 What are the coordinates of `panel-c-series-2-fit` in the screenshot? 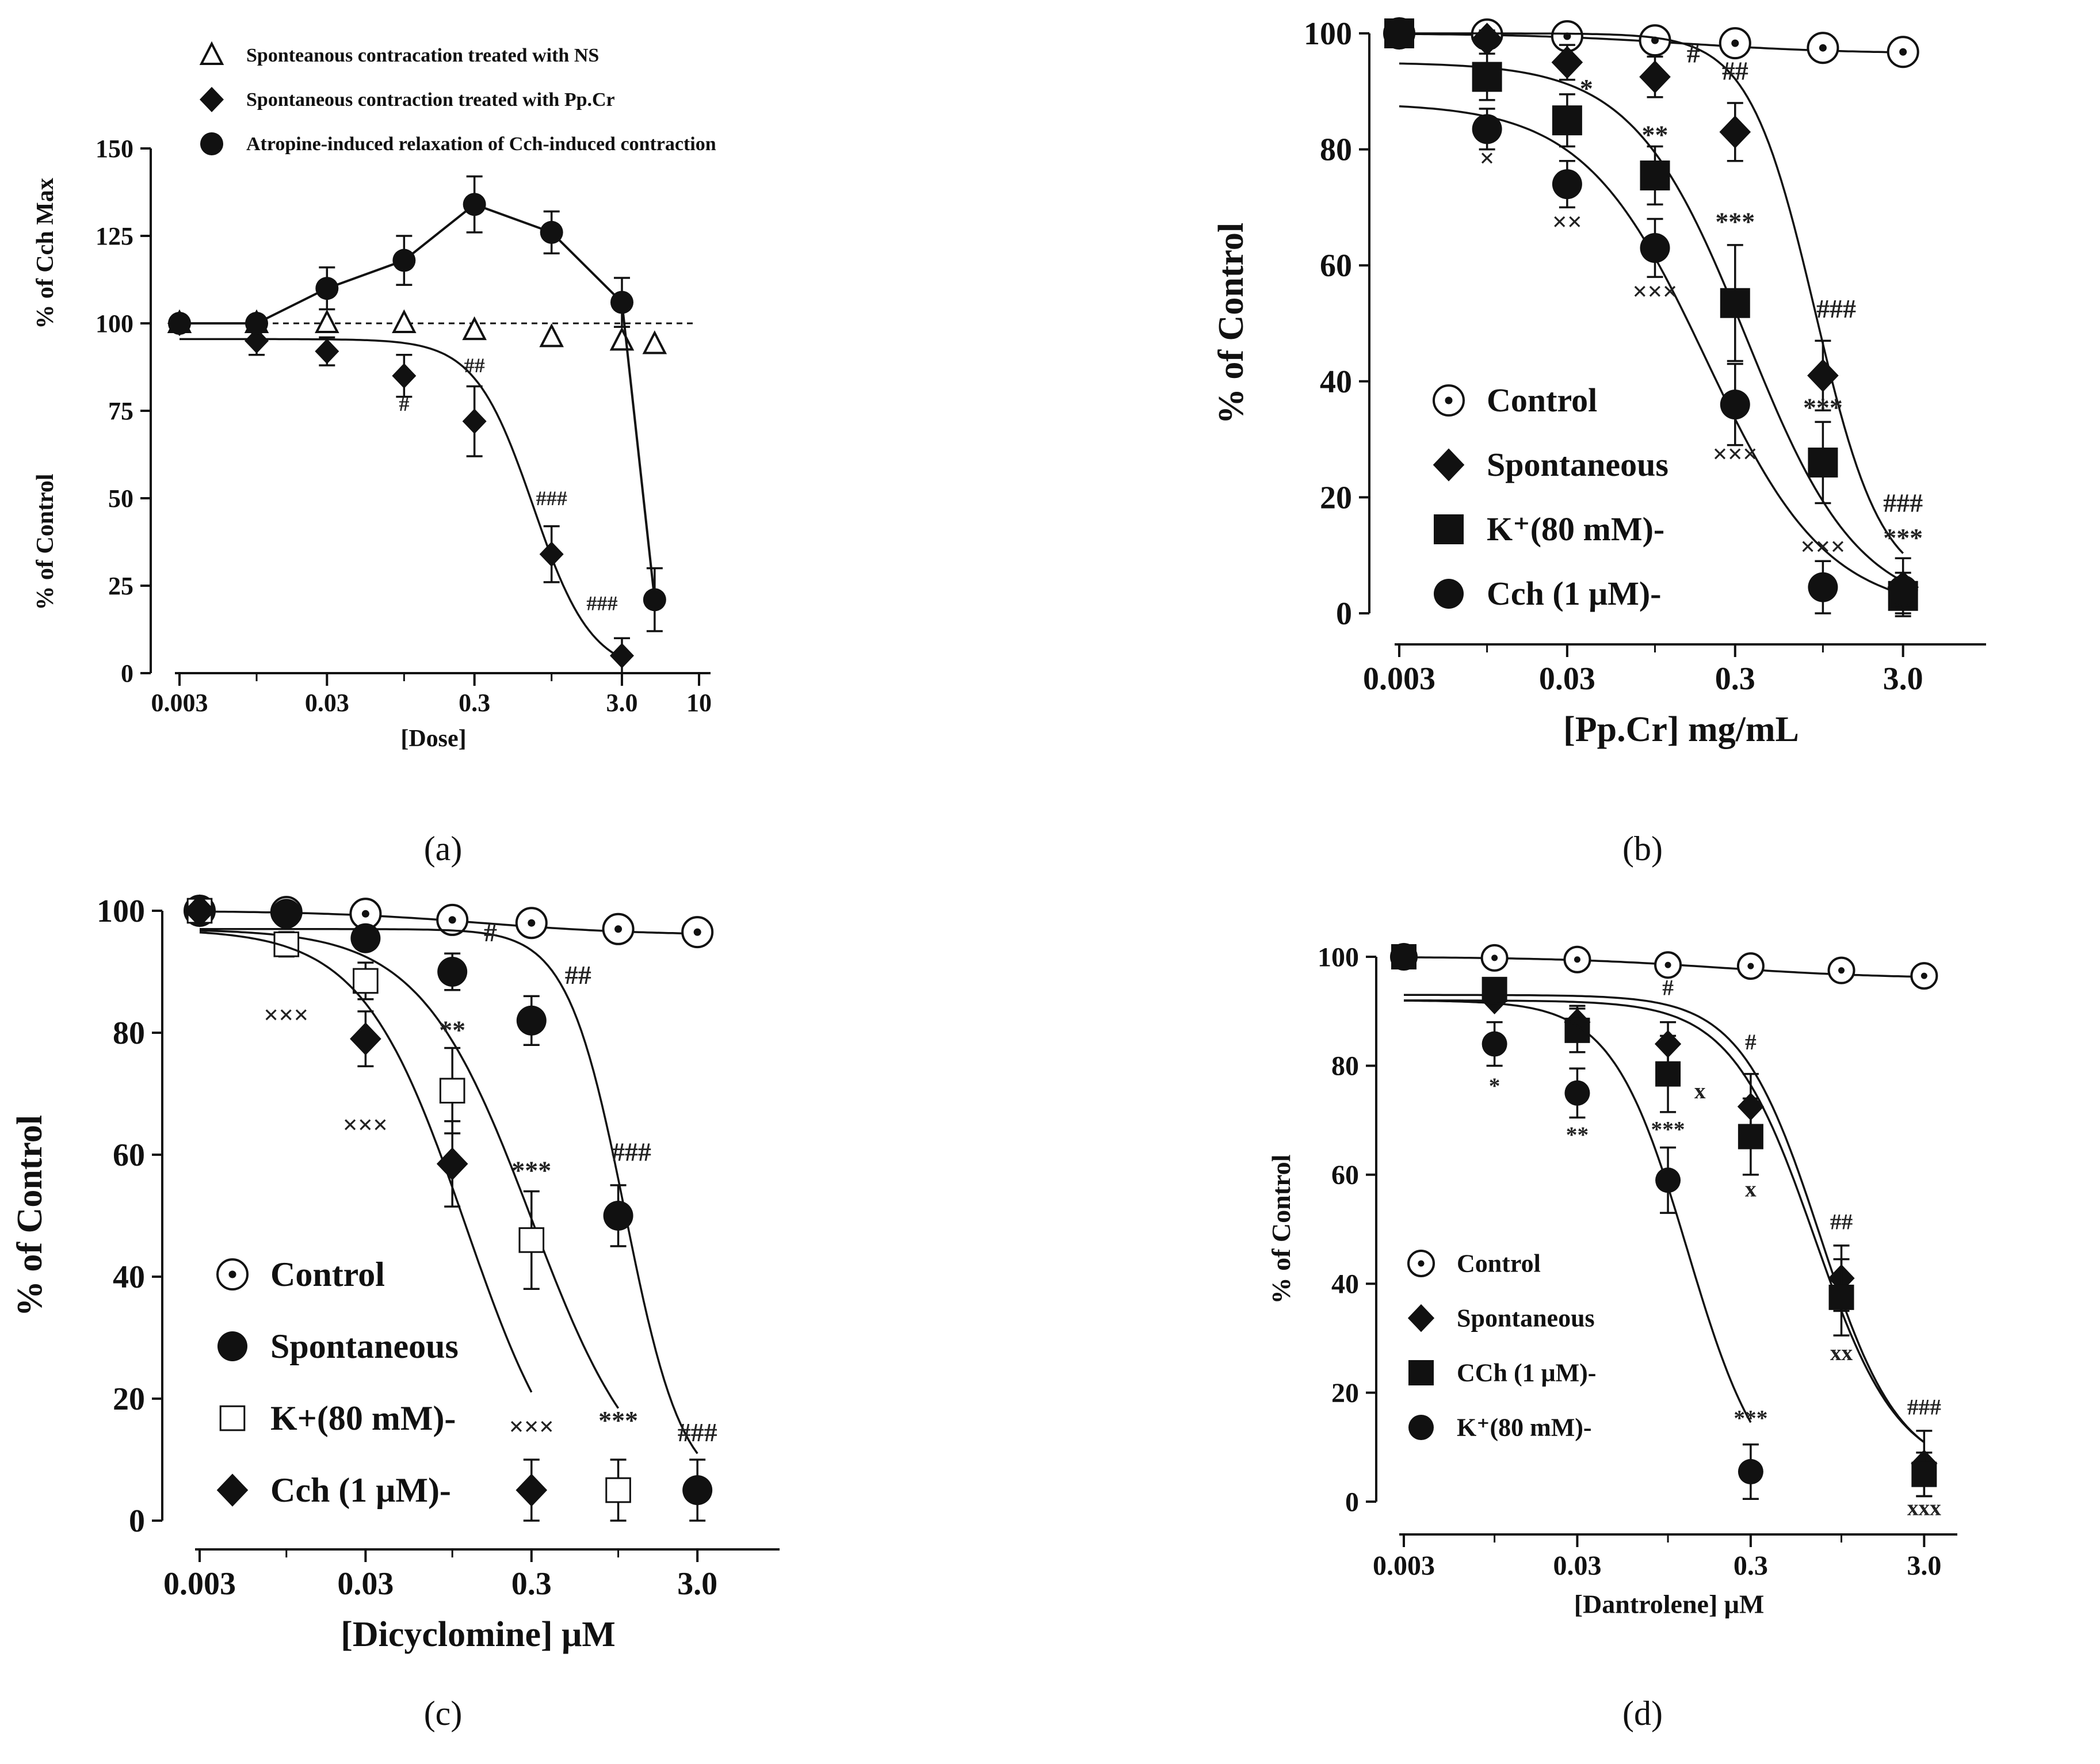 It's located at (409, 1169).